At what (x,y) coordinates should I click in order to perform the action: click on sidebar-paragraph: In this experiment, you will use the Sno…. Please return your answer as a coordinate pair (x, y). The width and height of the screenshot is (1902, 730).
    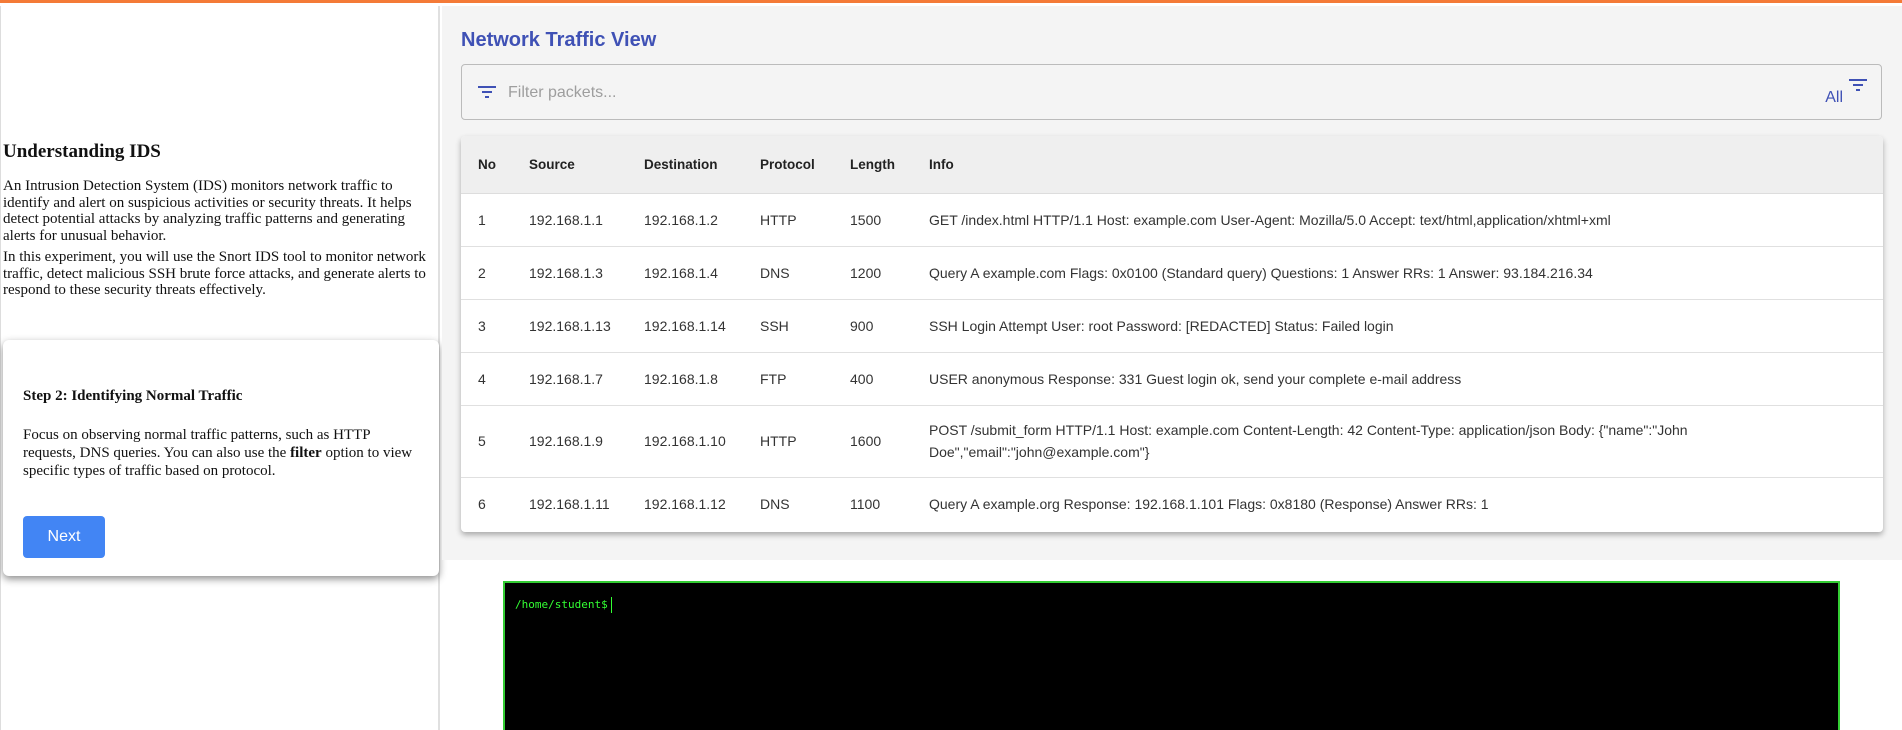
    Looking at the image, I should click on (214, 273).